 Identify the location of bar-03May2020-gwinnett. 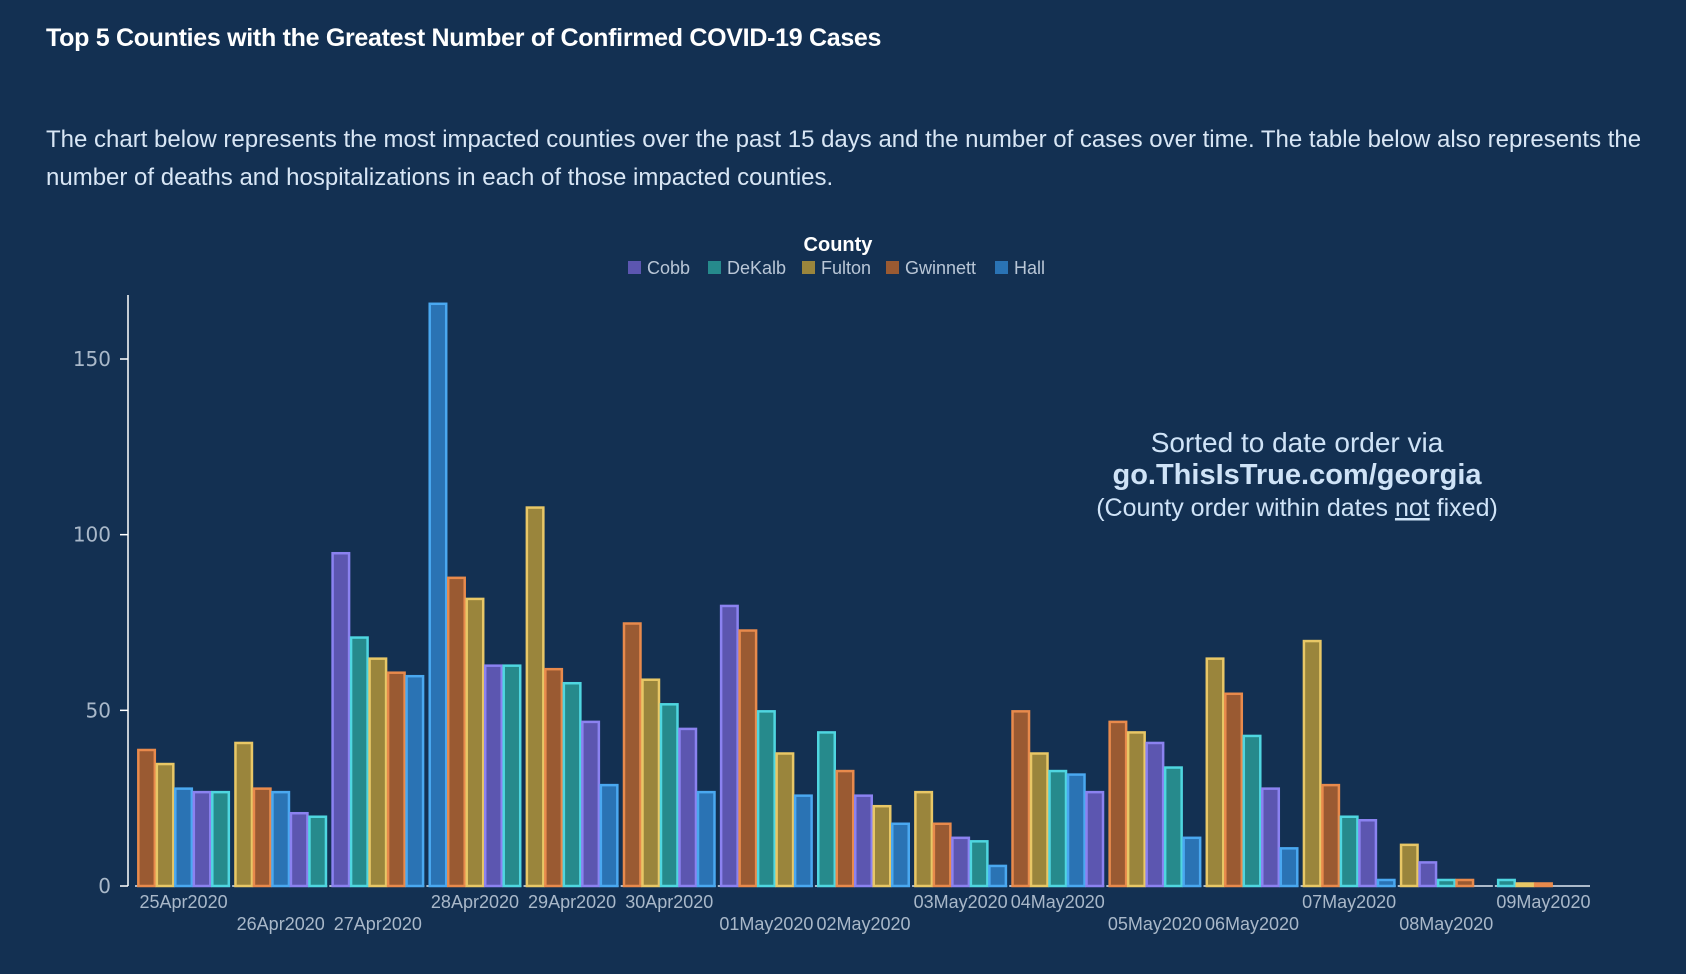
(942, 855).